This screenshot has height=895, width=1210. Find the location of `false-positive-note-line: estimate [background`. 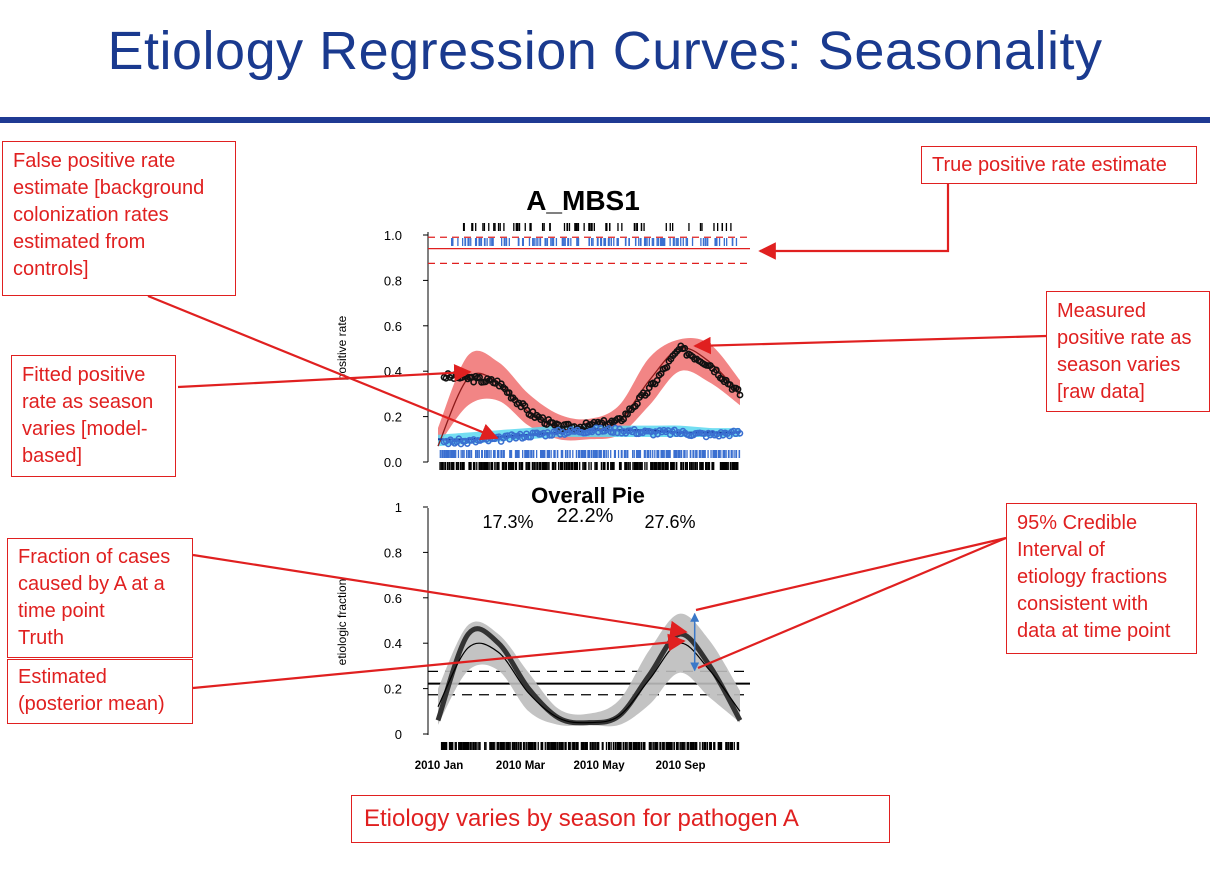

false-positive-note-line: estimate [background is located at coordinates (109, 188).